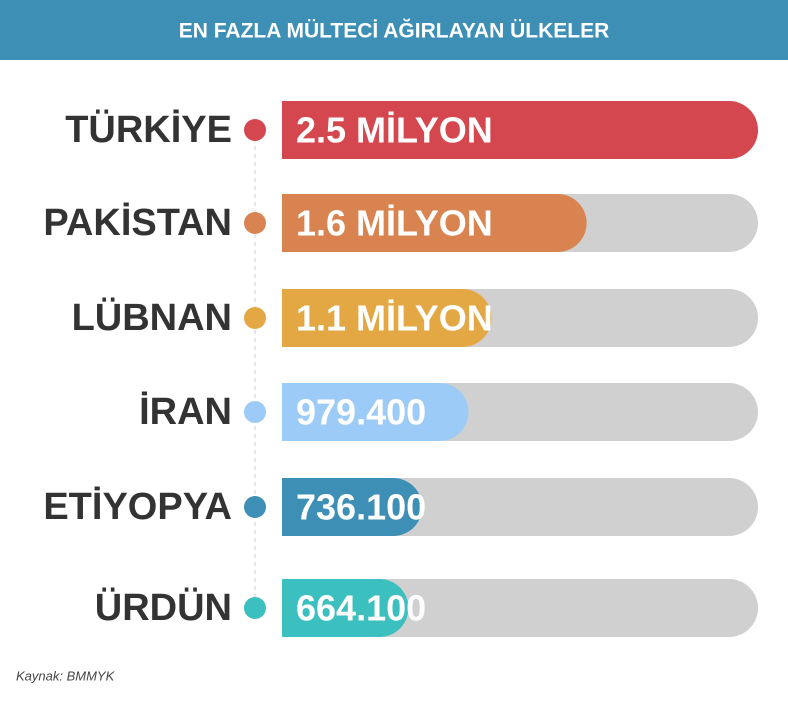 This screenshot has width=788, height=711. I want to click on value-label: 736.100, so click(361, 507).